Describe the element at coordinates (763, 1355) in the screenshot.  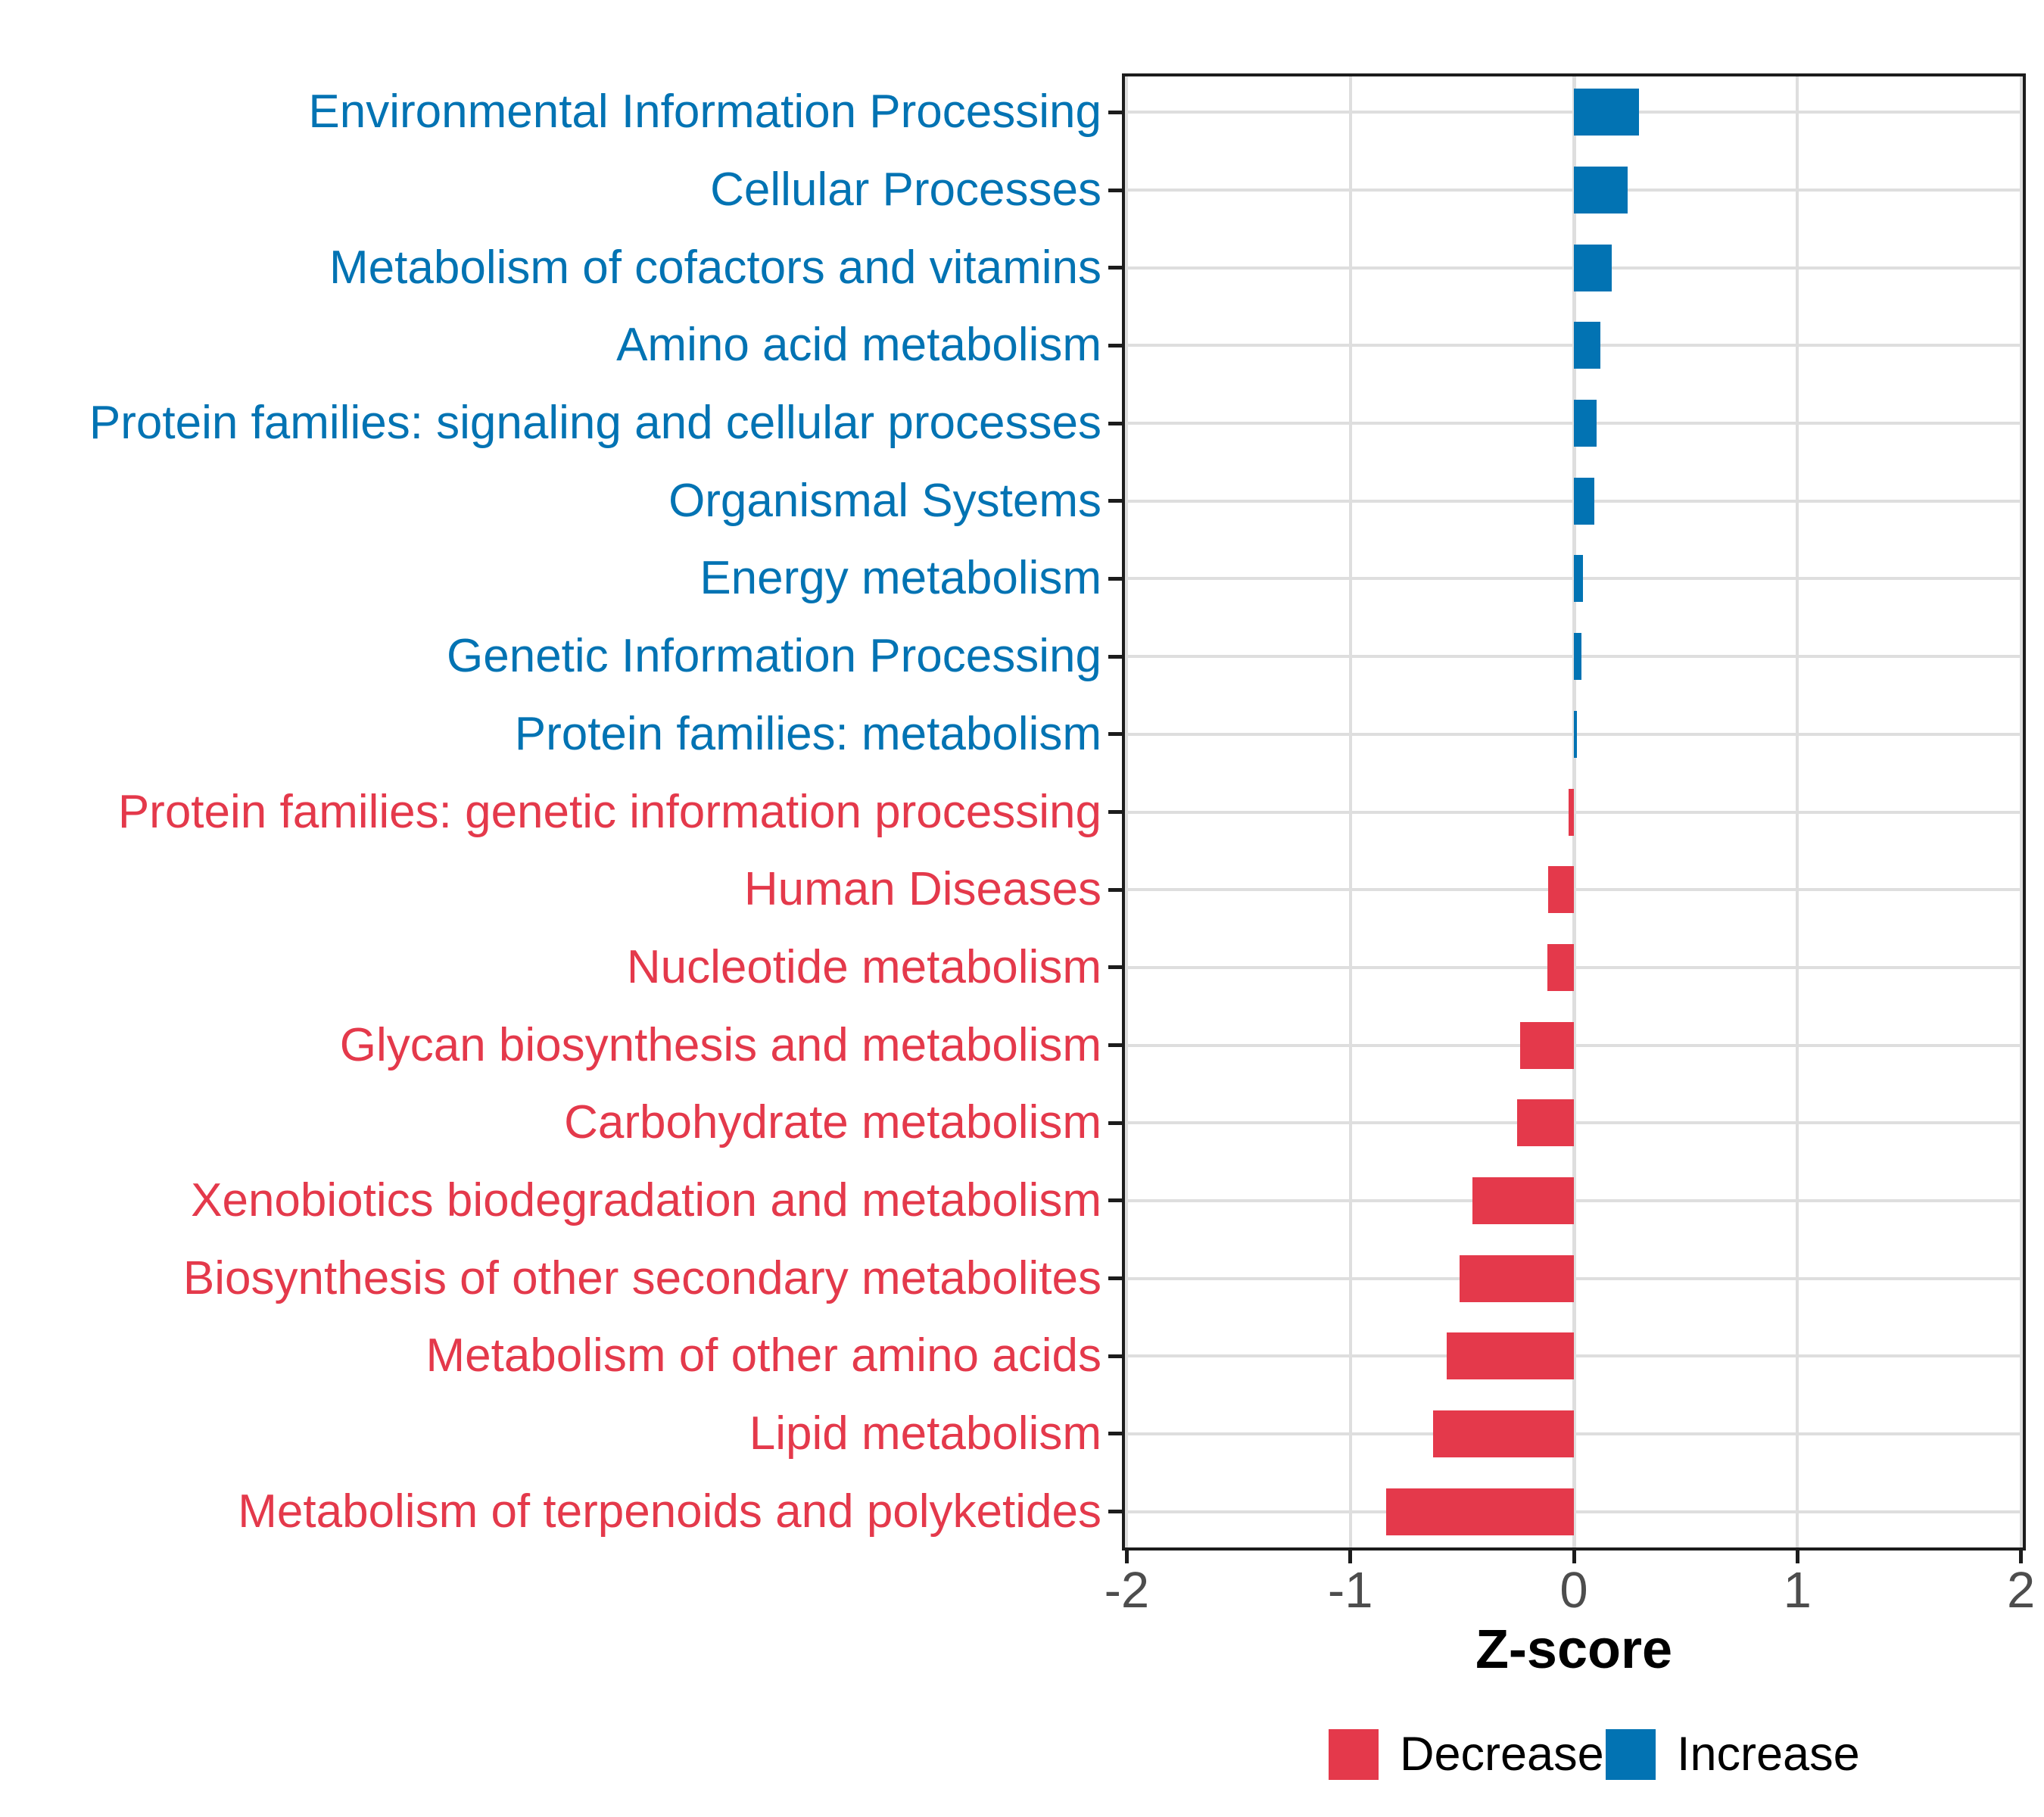
I see `category-label: Metabolism of other amino acids` at that location.